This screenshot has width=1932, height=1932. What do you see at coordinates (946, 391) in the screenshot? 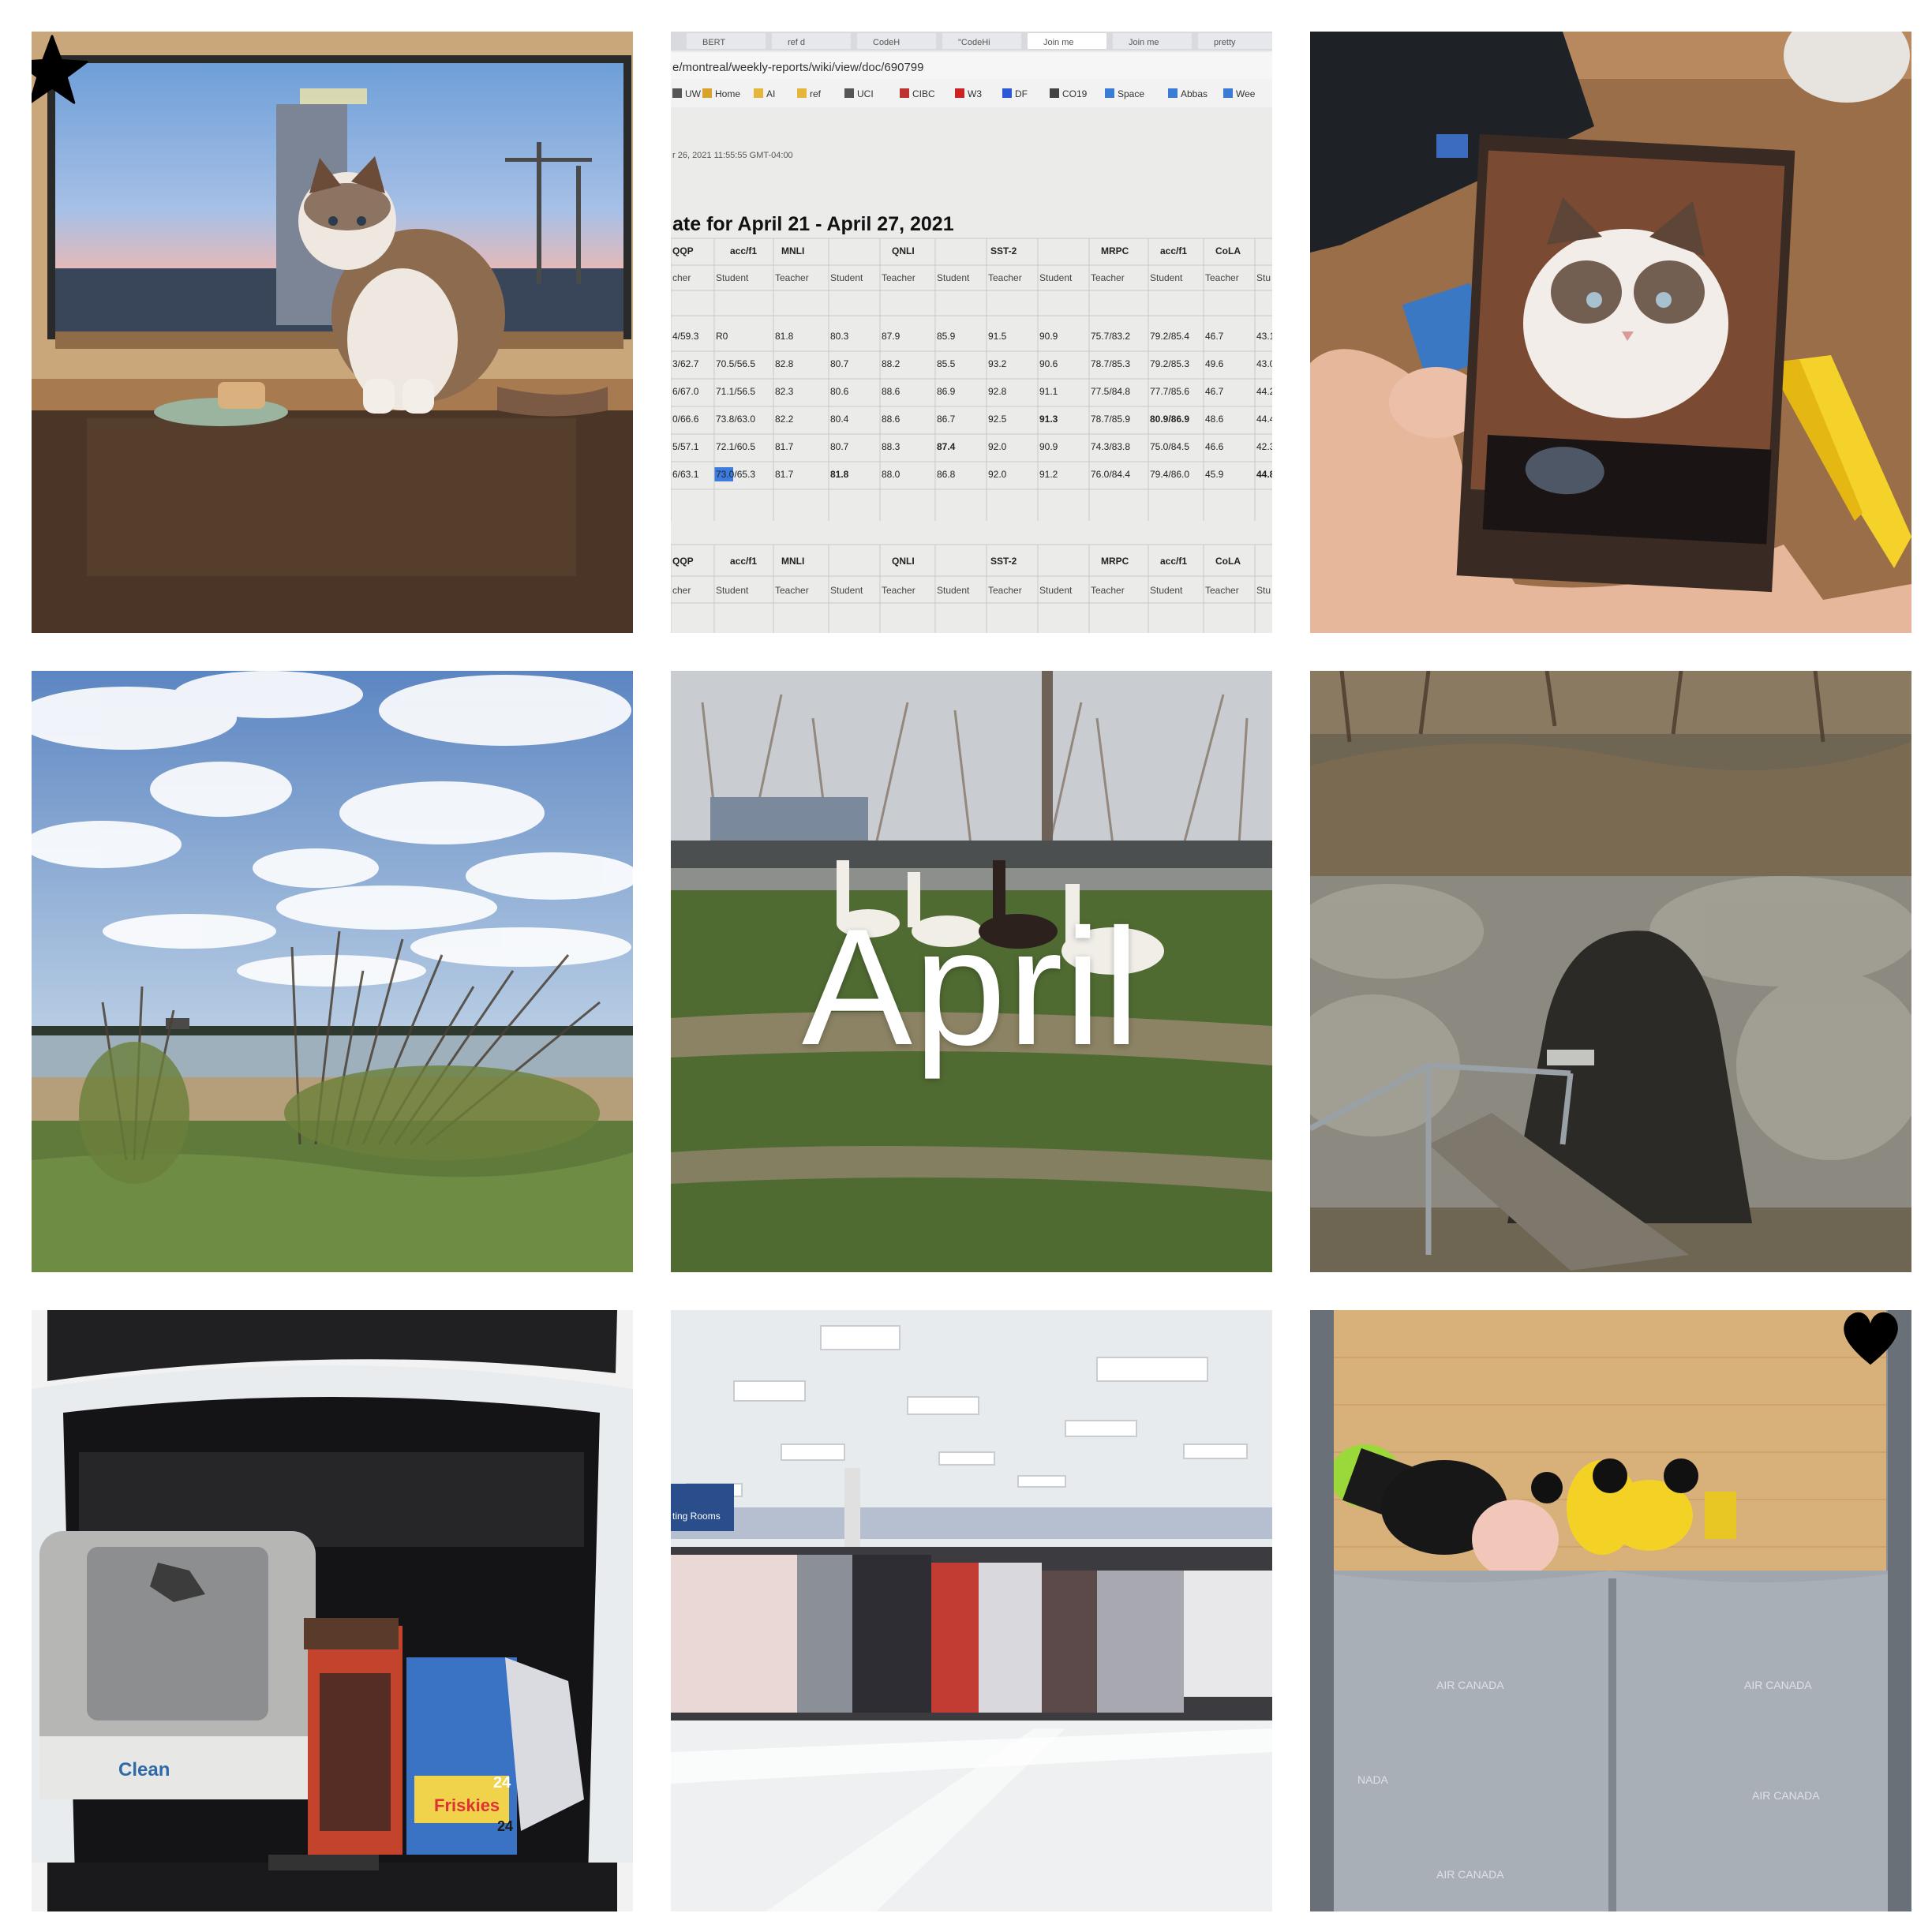
I see `table-cell: 86.9` at bounding box center [946, 391].